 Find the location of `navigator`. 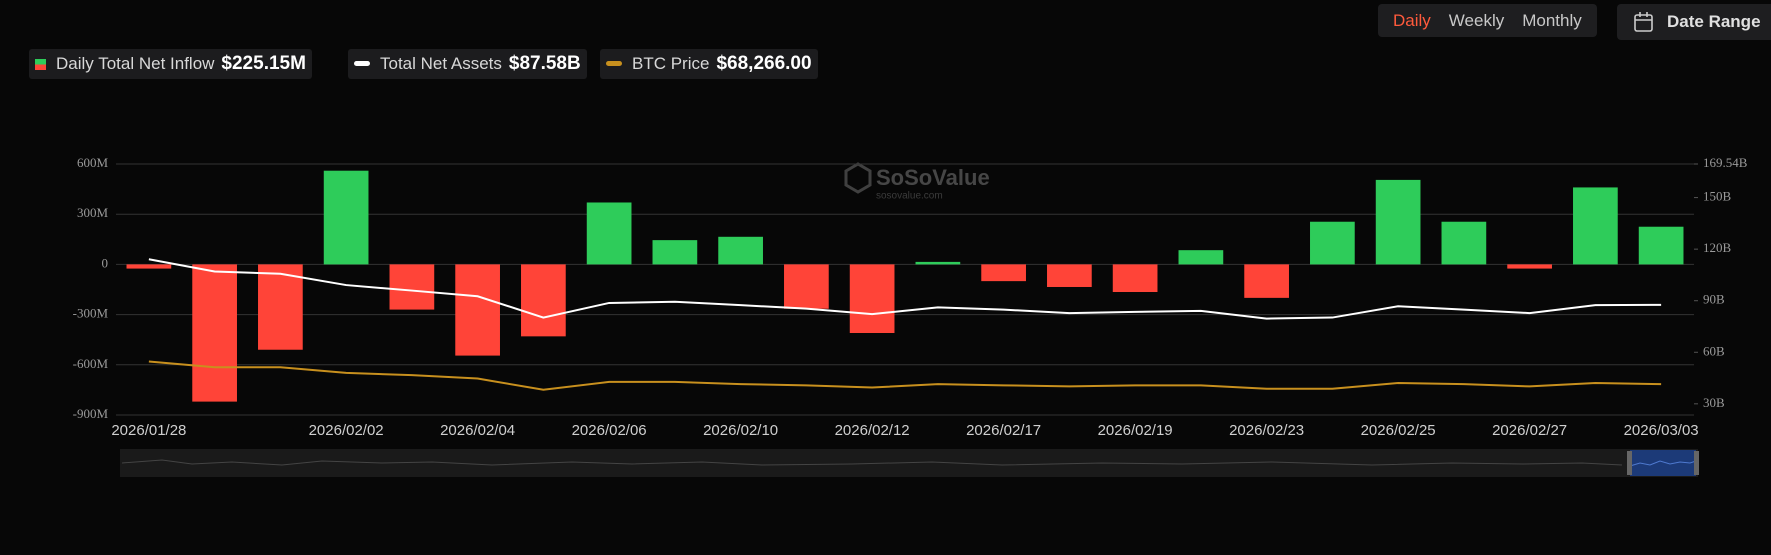

navigator is located at coordinates (909, 463).